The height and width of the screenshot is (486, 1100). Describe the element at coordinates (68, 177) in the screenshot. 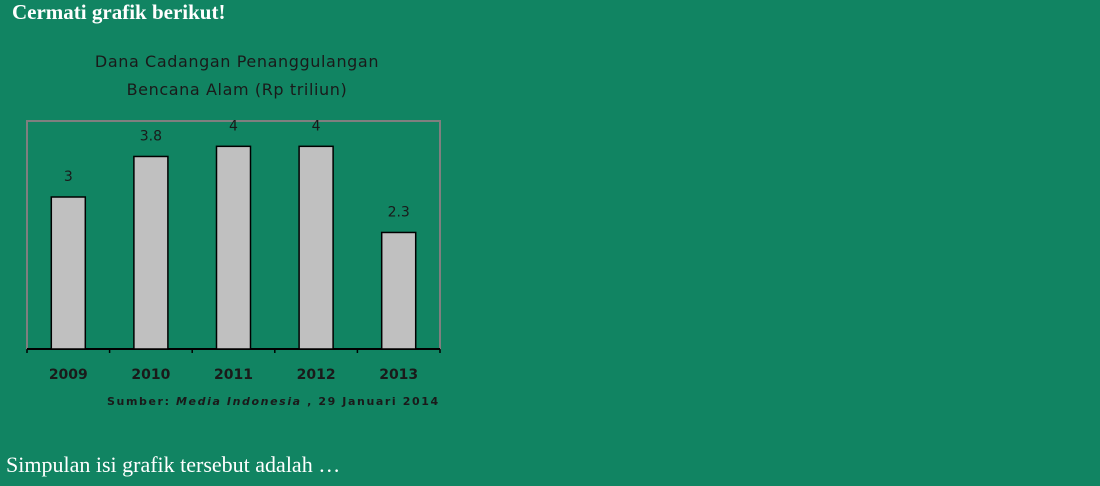

I see `value-label: 3` at that location.